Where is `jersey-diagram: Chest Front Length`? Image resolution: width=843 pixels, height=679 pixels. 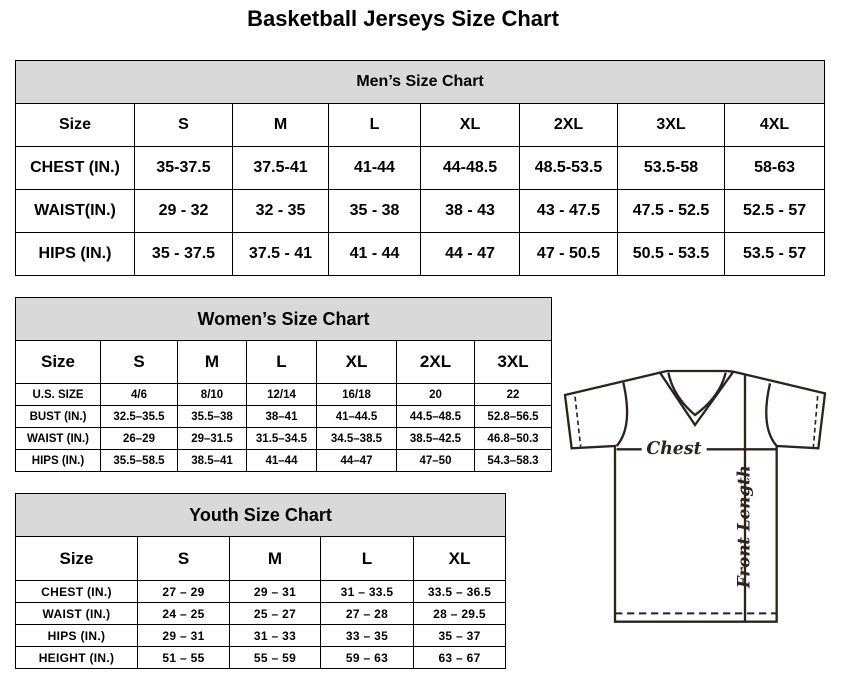 jersey-diagram: Chest Front Length is located at coordinates (695, 496).